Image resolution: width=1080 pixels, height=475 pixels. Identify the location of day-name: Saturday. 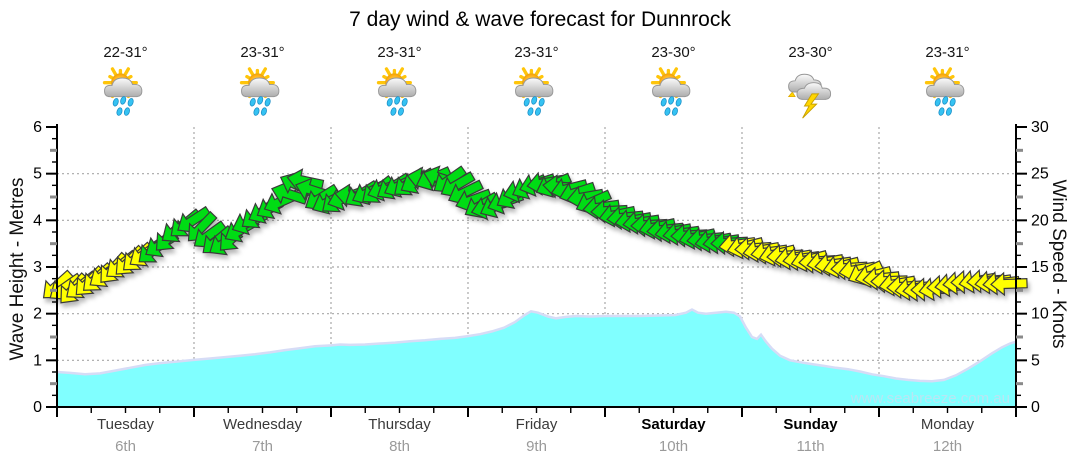
(673, 424).